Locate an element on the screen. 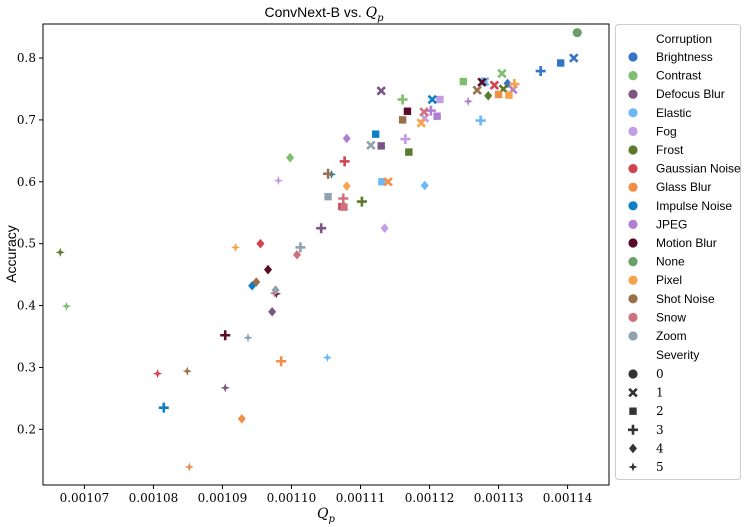 The width and height of the screenshot is (747, 527). legend-label: None is located at coordinates (670, 262).